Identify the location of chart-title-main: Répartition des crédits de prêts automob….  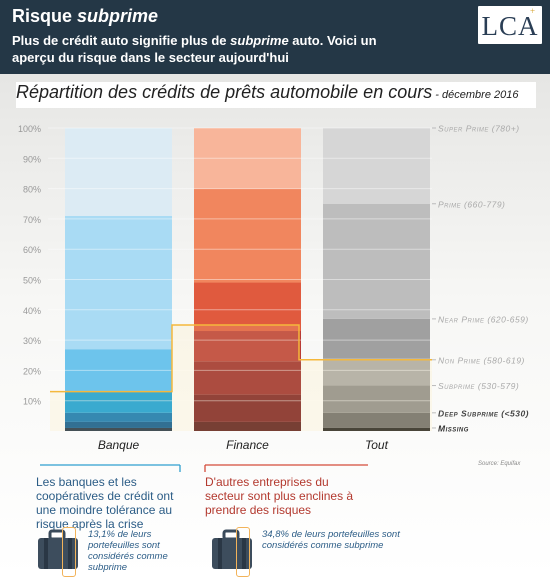
(224, 92).